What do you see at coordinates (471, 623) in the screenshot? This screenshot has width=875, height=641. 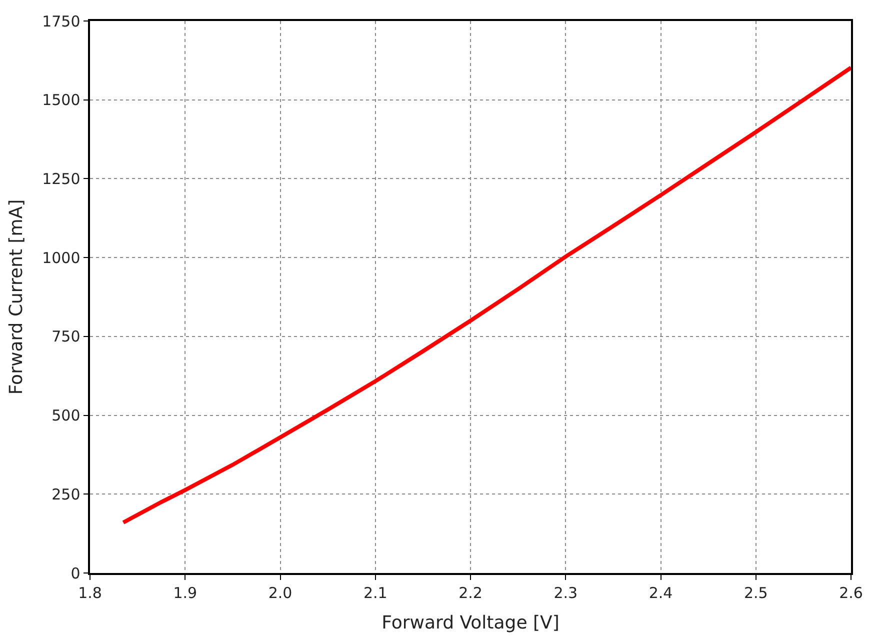 I see `x-axis-title: Forward Voltage [V]` at bounding box center [471, 623].